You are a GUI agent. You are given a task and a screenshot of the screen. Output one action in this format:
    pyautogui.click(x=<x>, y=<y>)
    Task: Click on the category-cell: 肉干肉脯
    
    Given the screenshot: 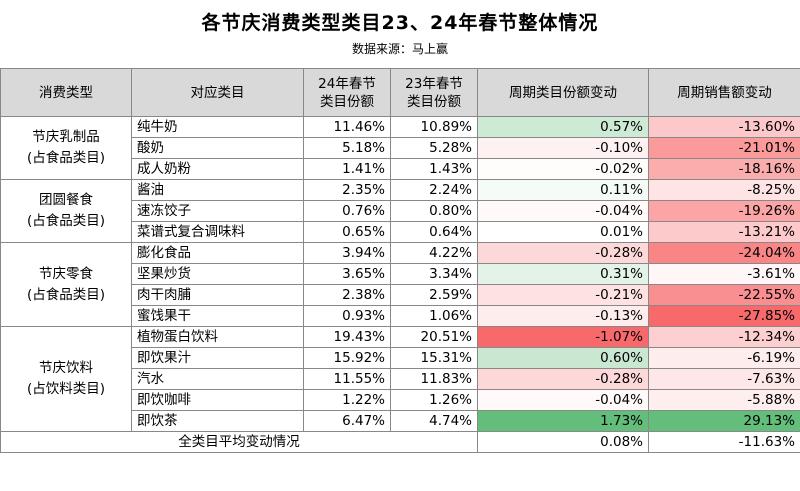 What is the action you would take?
    pyautogui.click(x=217, y=295)
    